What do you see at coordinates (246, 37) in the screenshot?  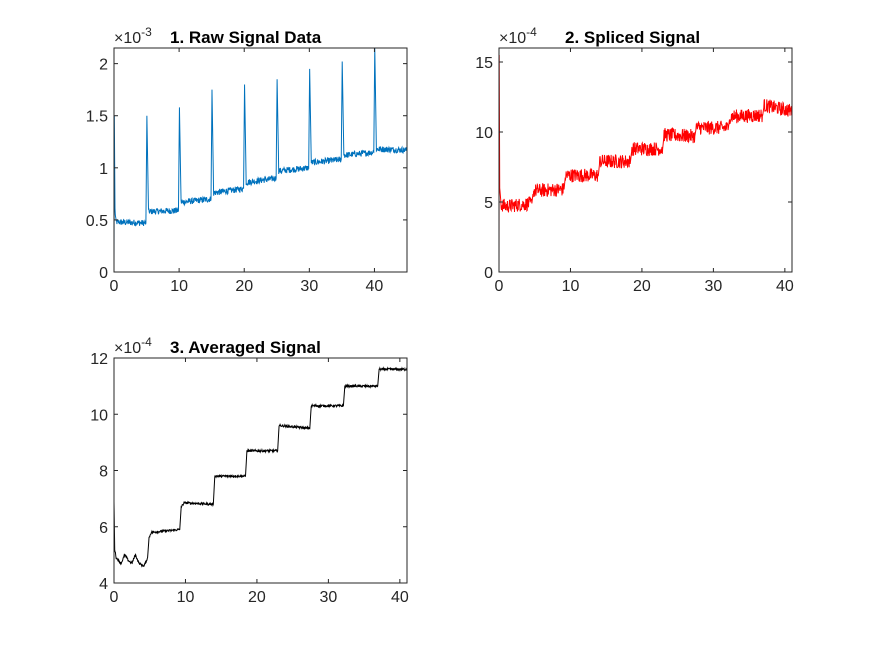 I see `panel-title: 1. Raw Signal Data` at bounding box center [246, 37].